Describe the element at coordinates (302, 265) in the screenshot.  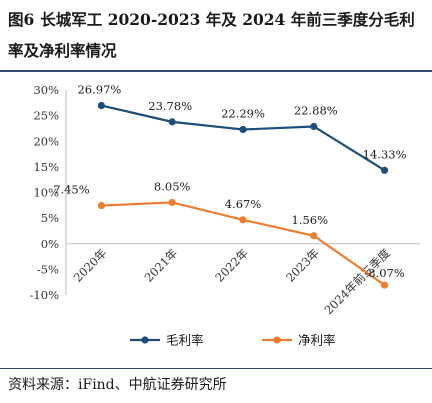
I see `x-tick-label: 2023年` at that location.